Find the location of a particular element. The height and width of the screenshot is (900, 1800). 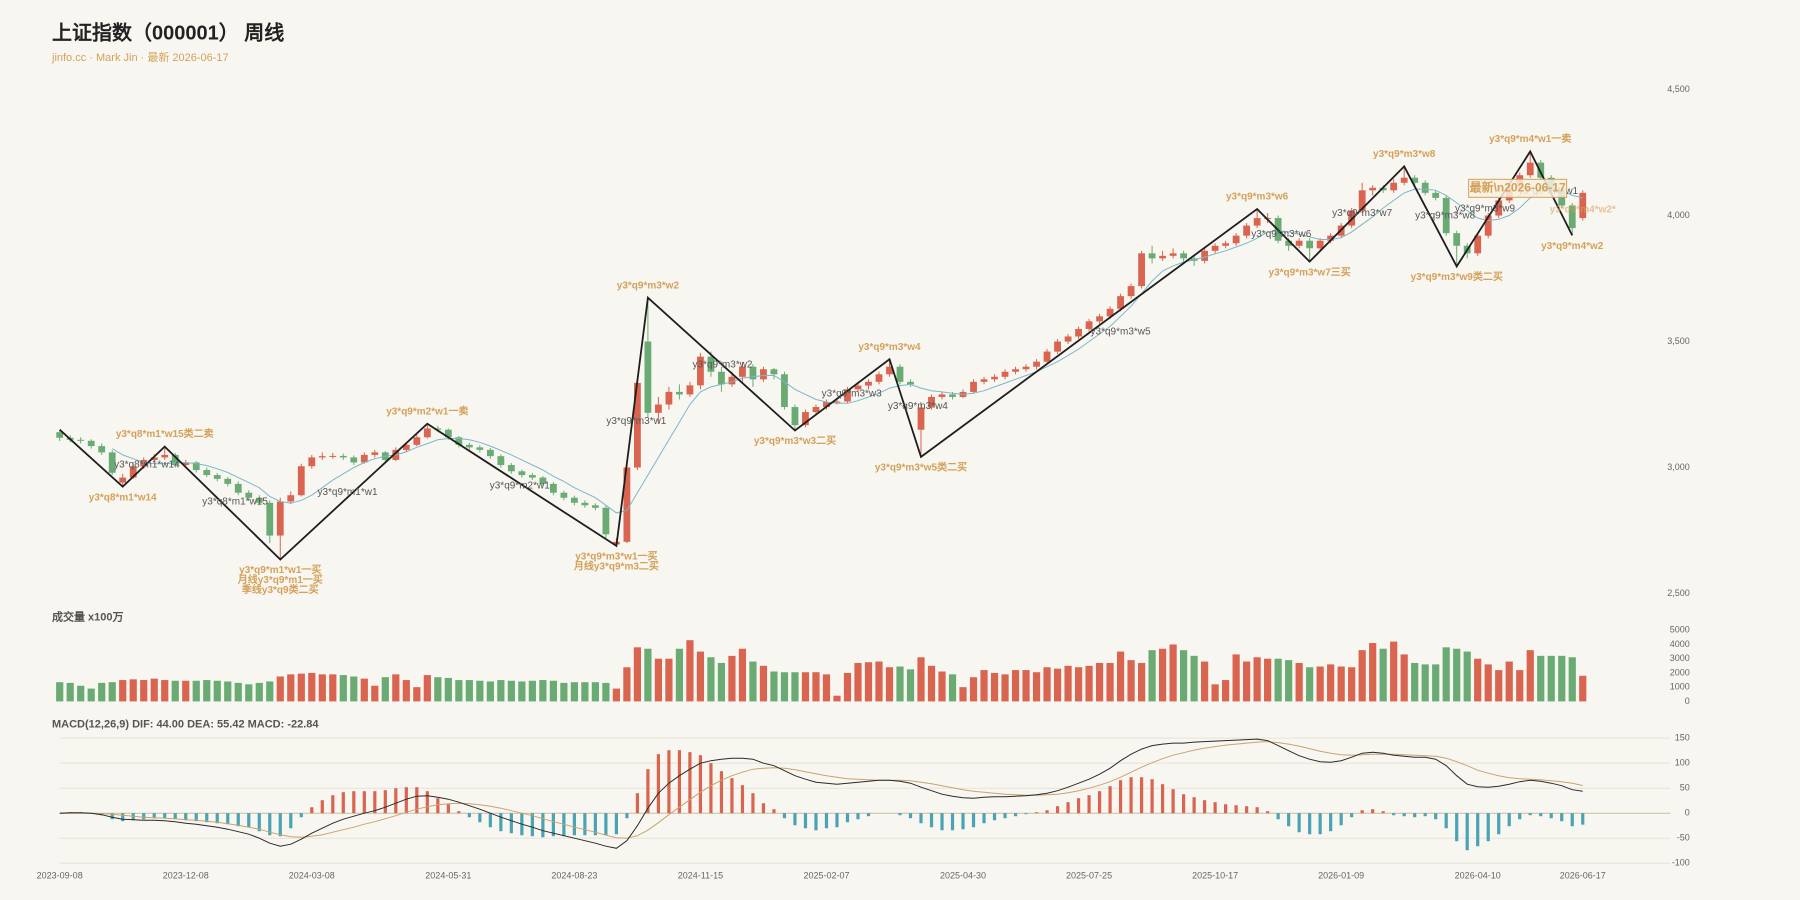

dif-line is located at coordinates (821, 793).